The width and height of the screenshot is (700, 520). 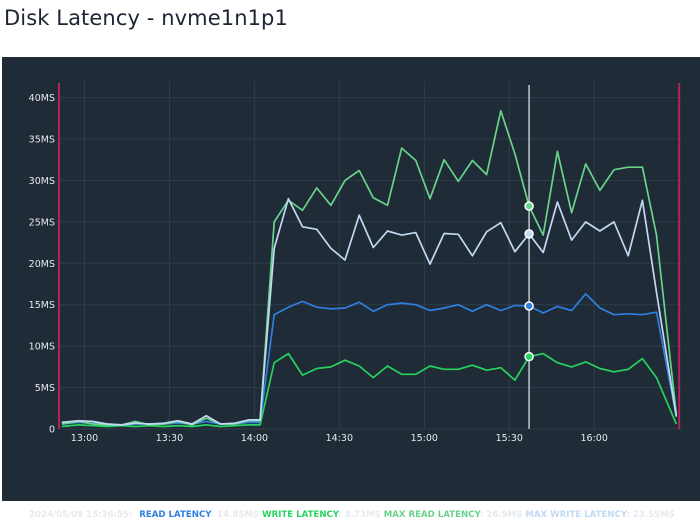 I want to click on legend-max-read-value: 26.9MS, so click(x=504, y=515).